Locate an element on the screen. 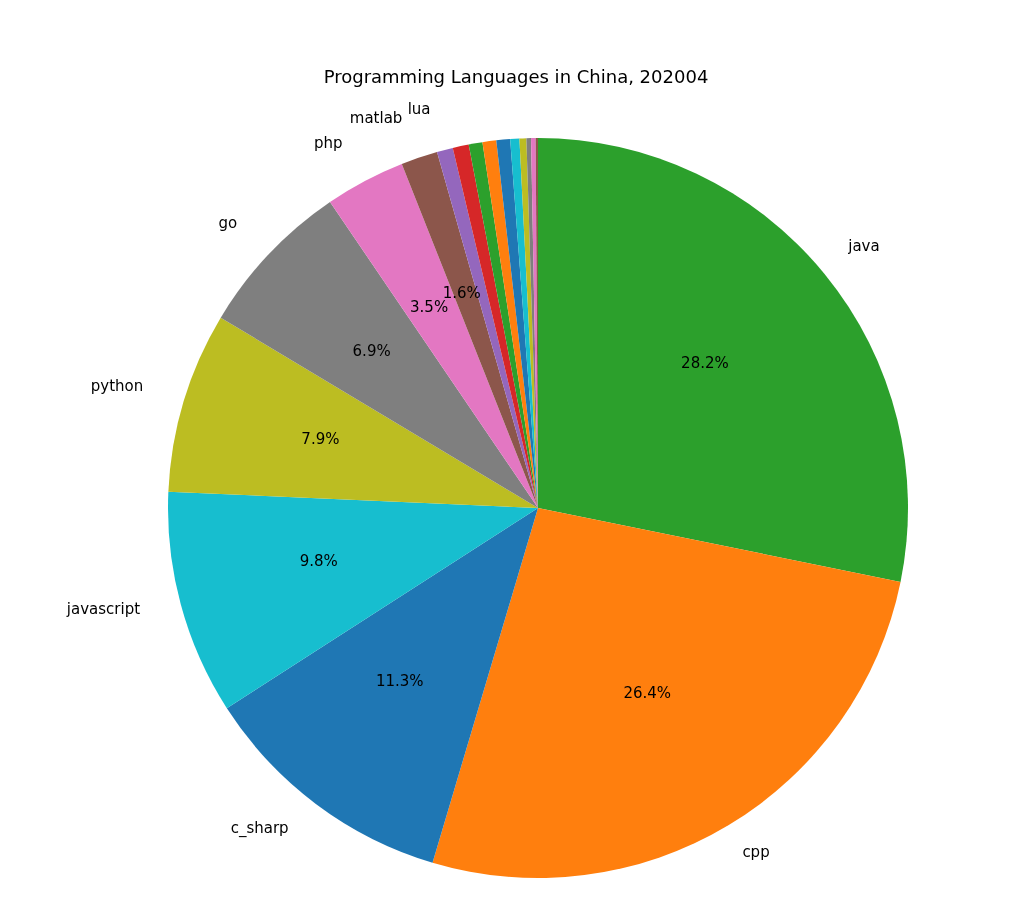  slice-label: javascript is located at coordinates (103, 609).